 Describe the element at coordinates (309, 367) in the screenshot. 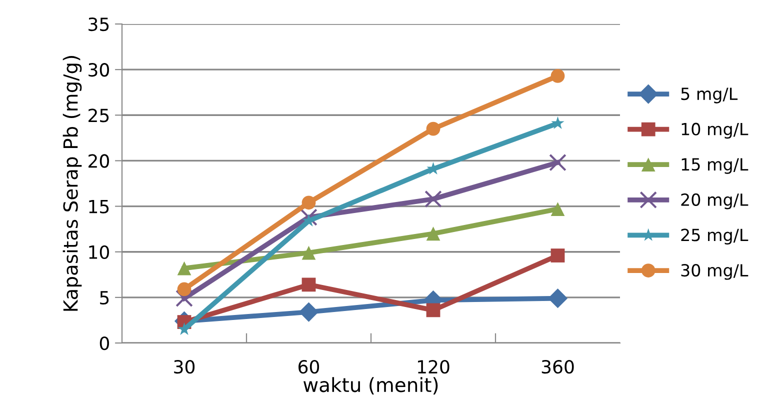

I see `x-tick-label: 60` at that location.